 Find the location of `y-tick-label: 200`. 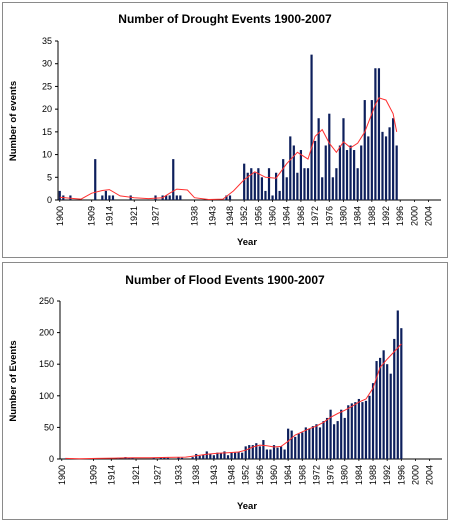

y-tick-label: 200 is located at coordinates (46, 333).